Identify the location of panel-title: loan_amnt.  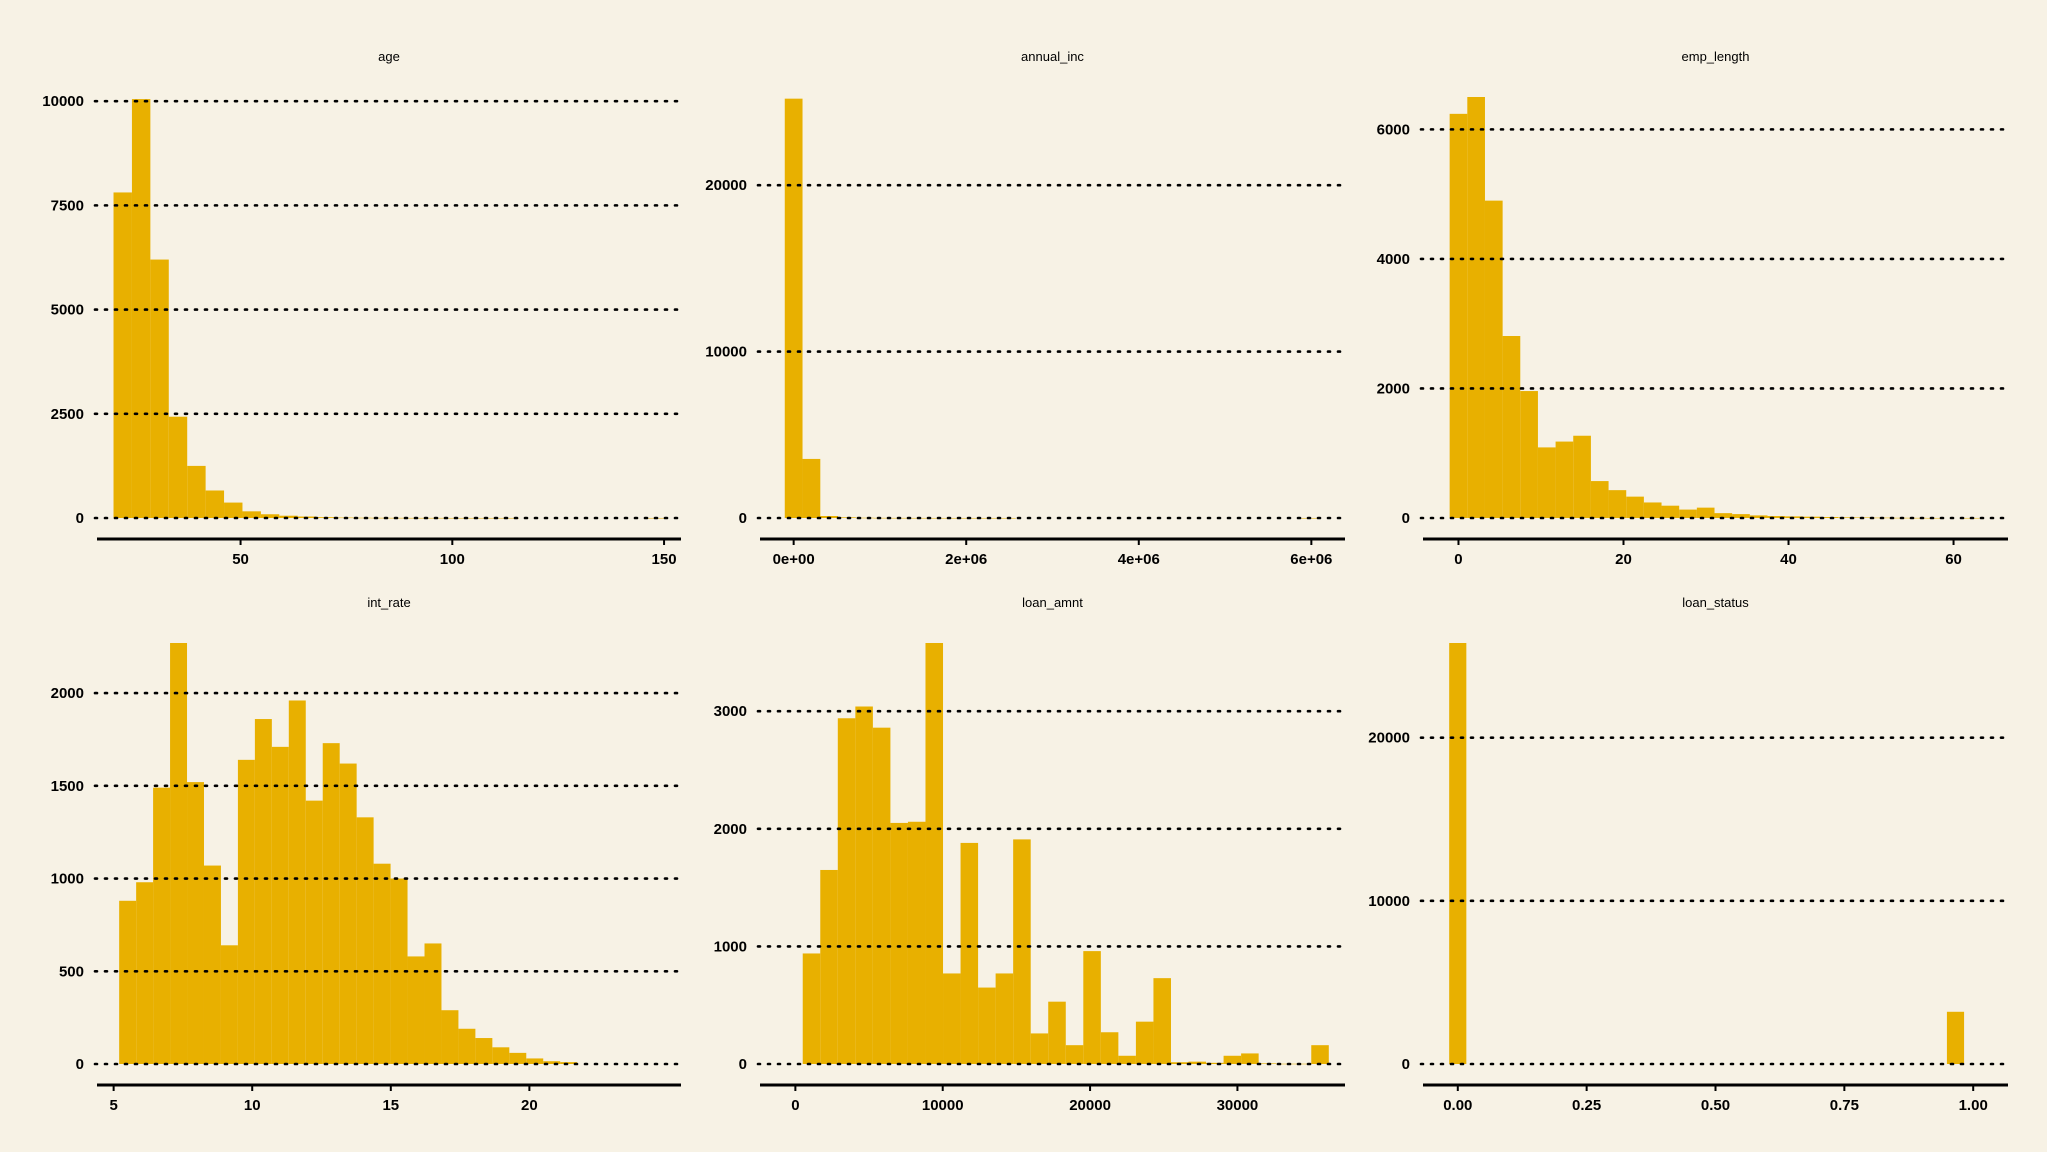
(1052, 602).